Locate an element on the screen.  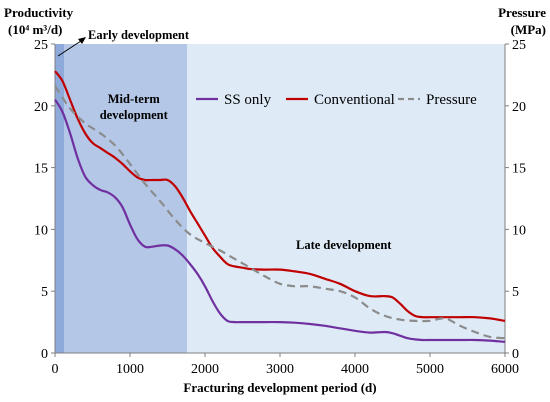
x-tick-label: 5000 is located at coordinates (430, 369).